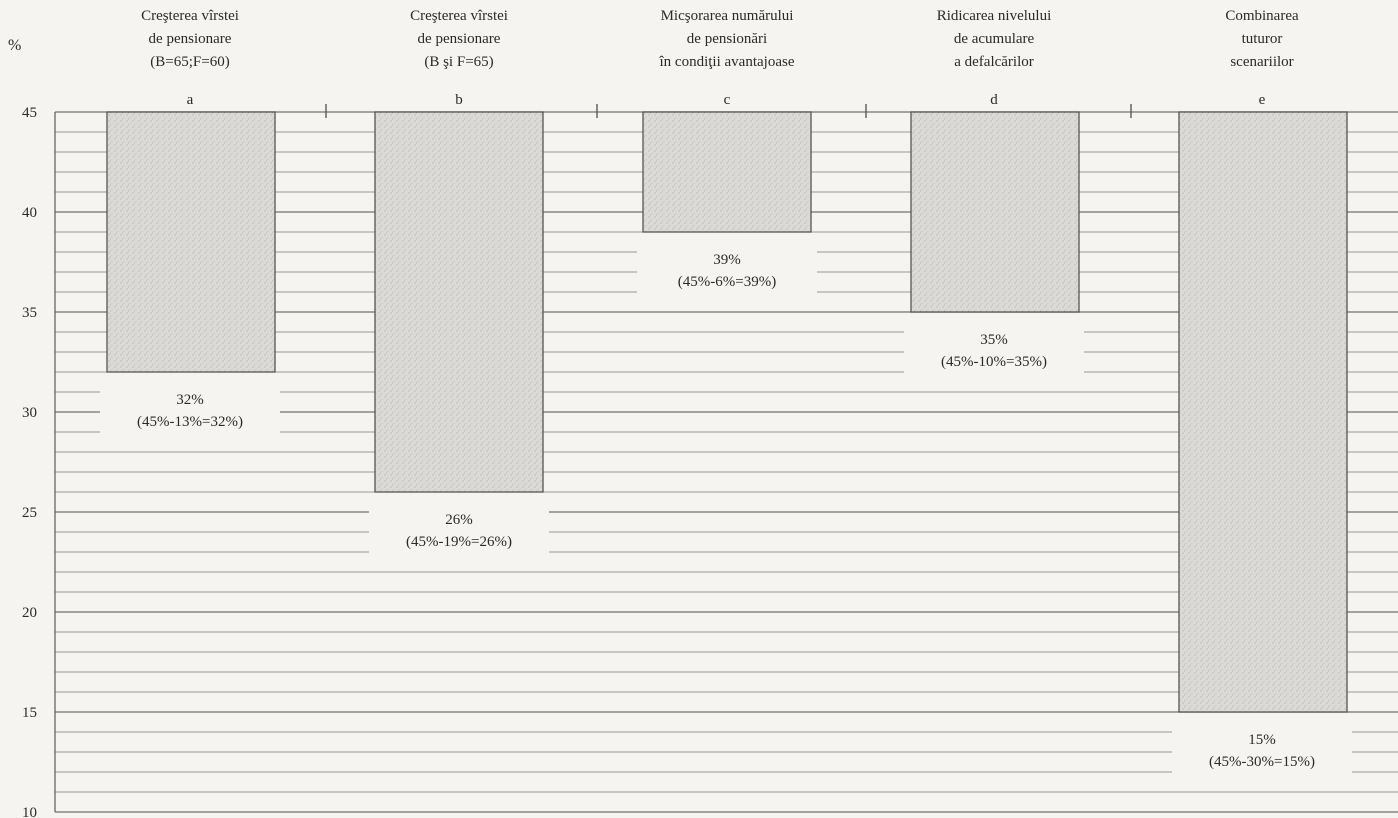 This screenshot has width=1398, height=818. Describe the element at coordinates (189, 62) in the screenshot. I see `category-title-line: (B=65;F=60)` at that location.